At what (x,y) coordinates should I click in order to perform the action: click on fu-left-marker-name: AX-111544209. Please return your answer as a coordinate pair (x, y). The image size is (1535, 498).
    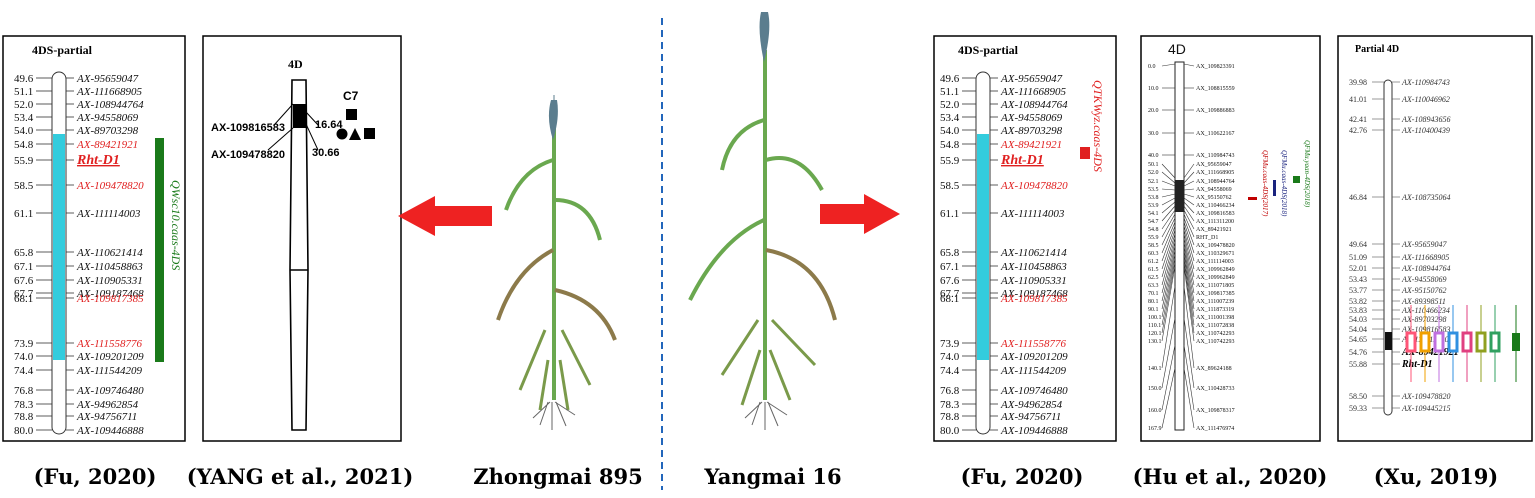
    Looking at the image, I should click on (109, 371).